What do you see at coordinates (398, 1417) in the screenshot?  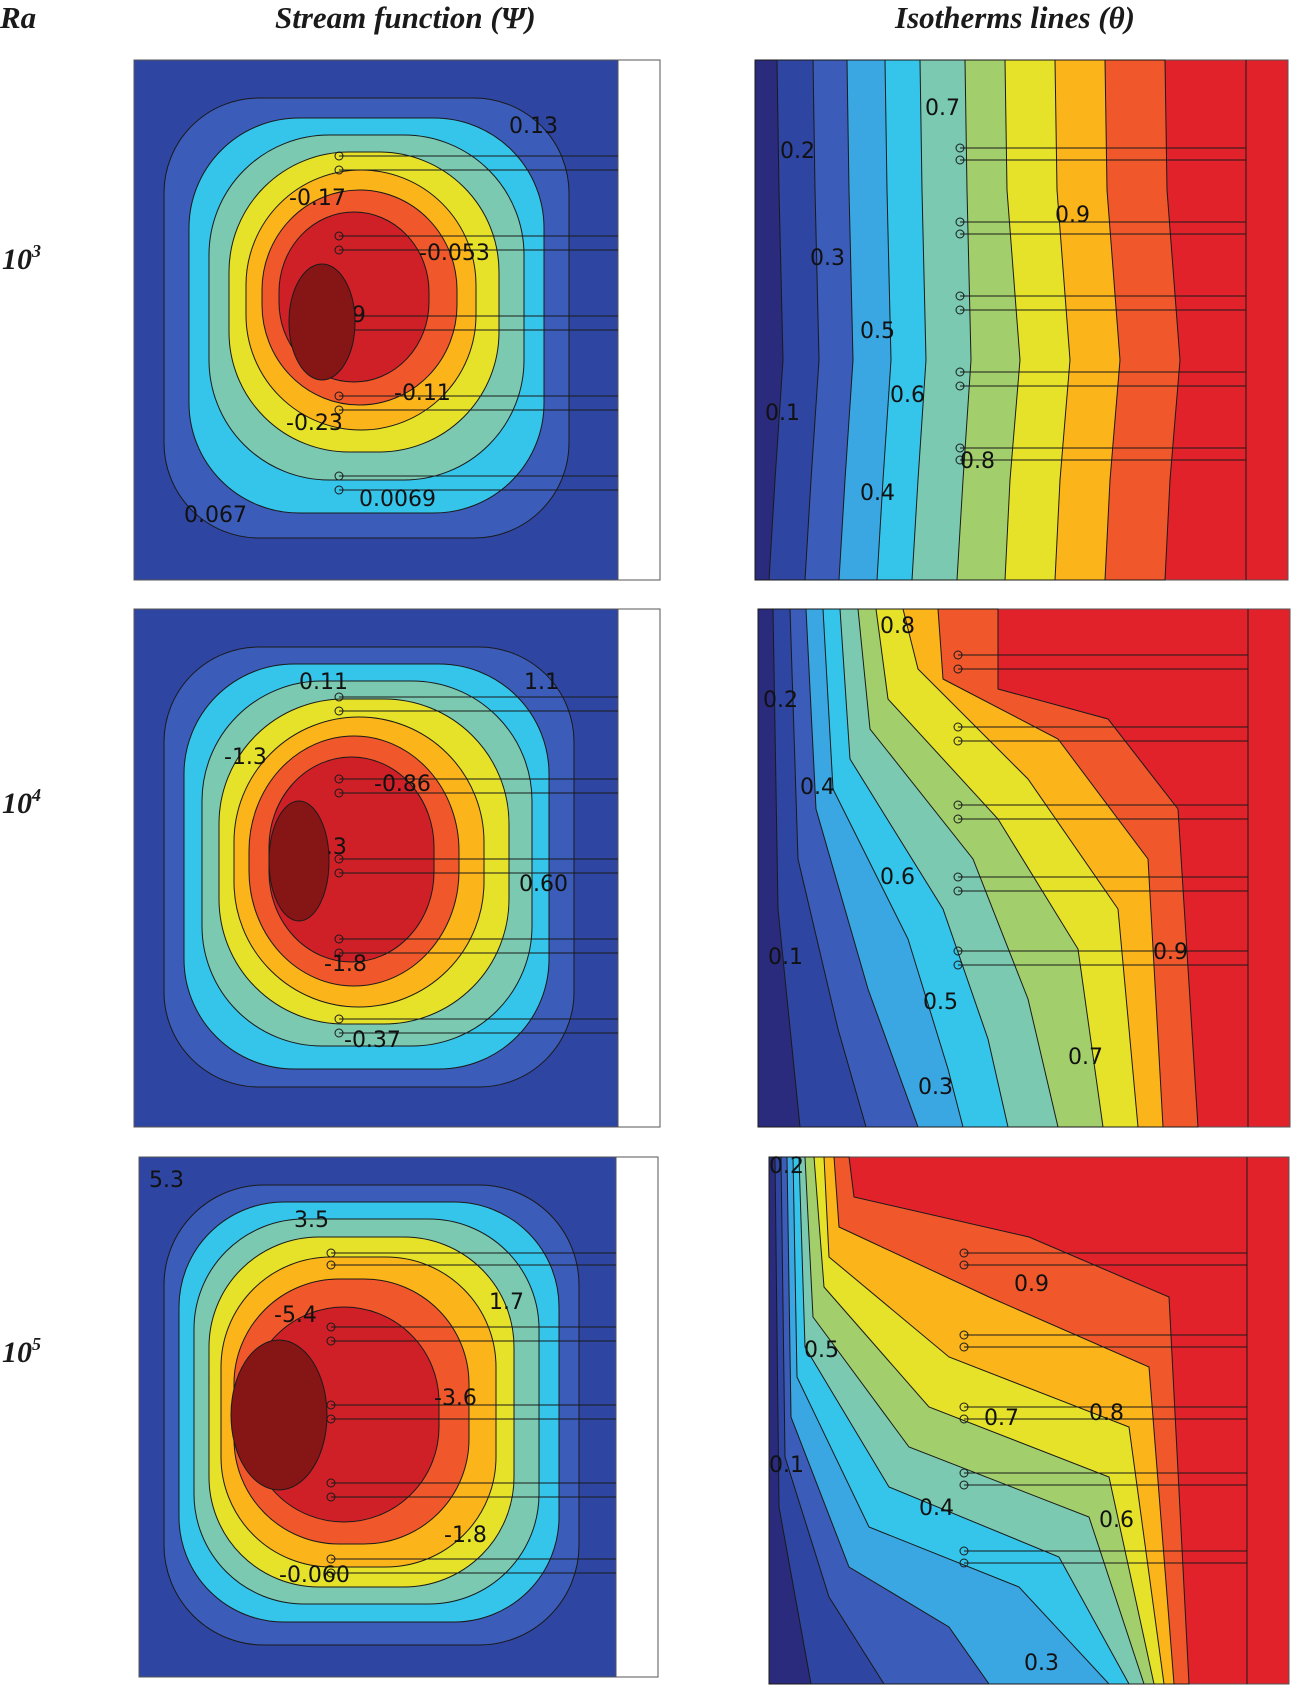 I see `stream-svg-3: 5.33.51.7-5.4-3.6-7.1-1.8-0.060` at bounding box center [398, 1417].